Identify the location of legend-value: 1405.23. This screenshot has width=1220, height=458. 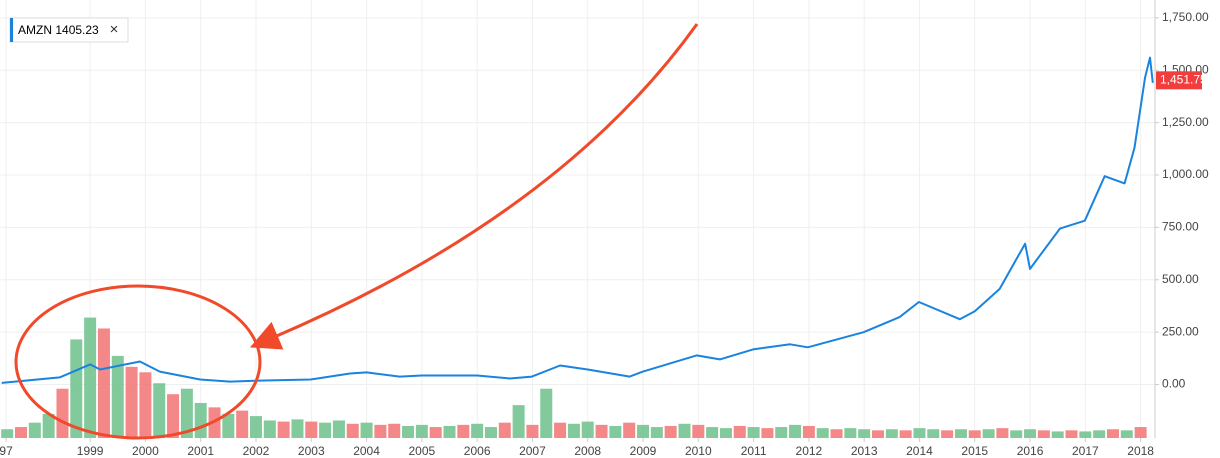
(77, 30).